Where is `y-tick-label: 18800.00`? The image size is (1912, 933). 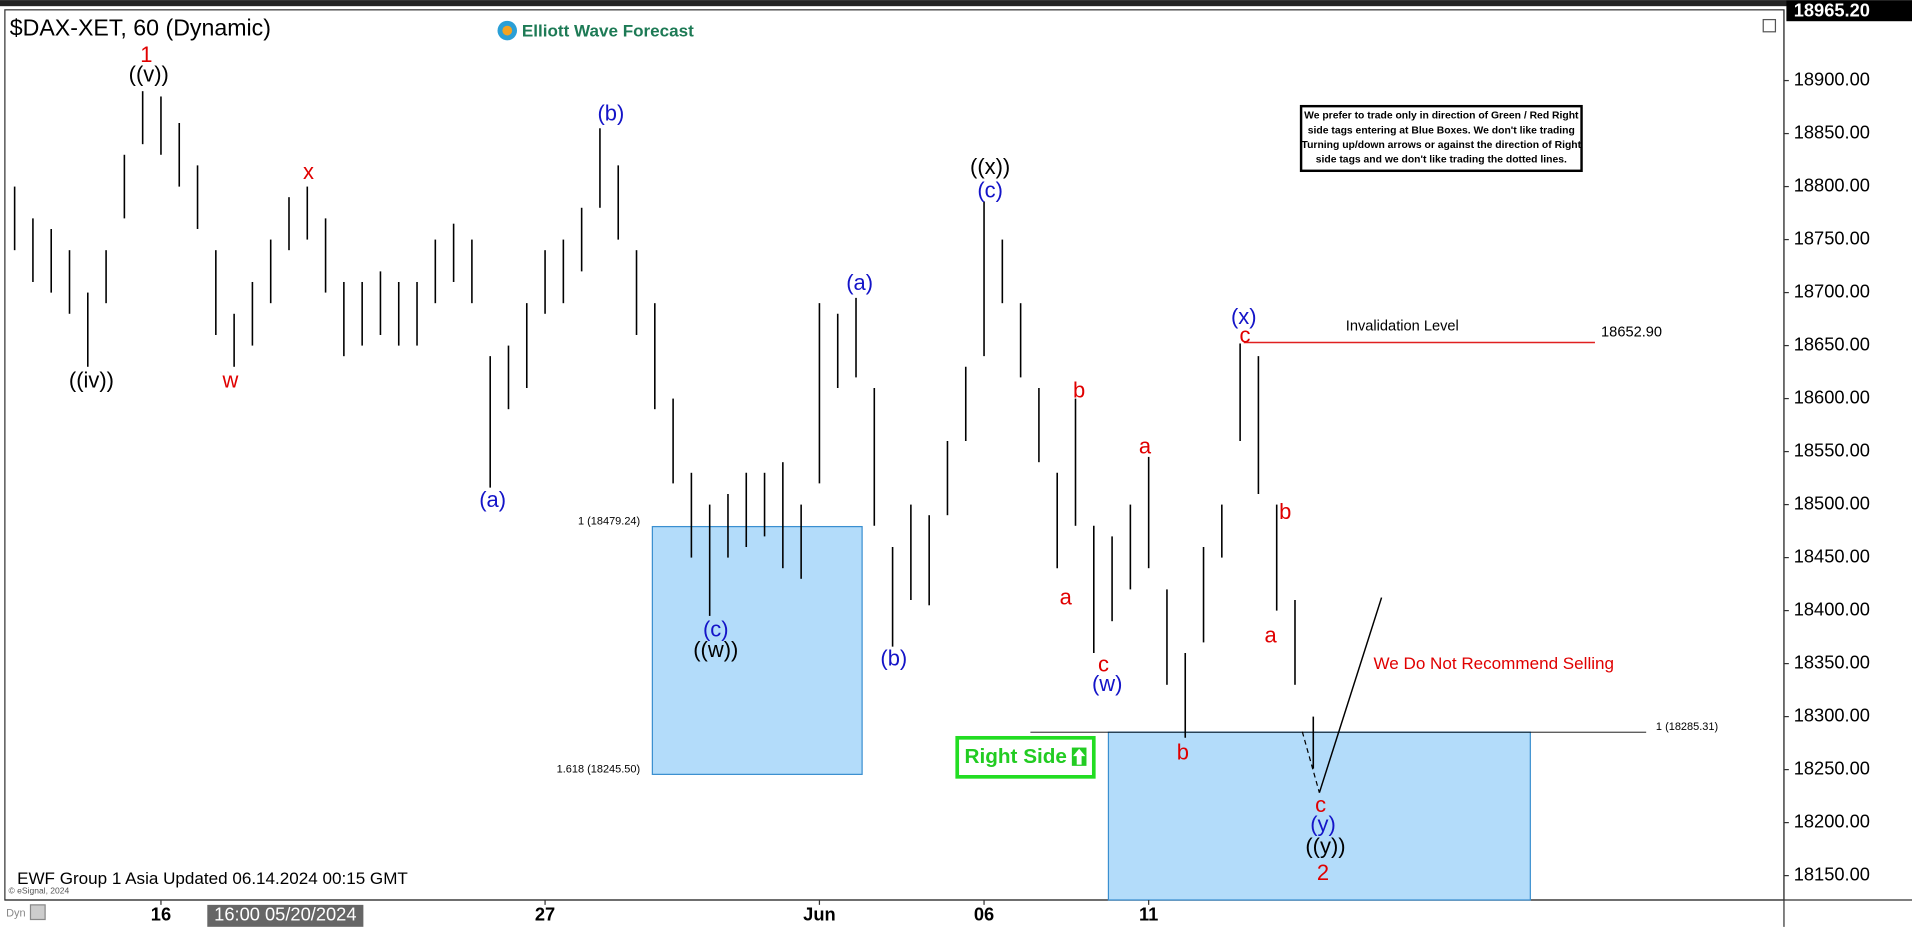
y-tick-label: 18800.00 is located at coordinates (1832, 184).